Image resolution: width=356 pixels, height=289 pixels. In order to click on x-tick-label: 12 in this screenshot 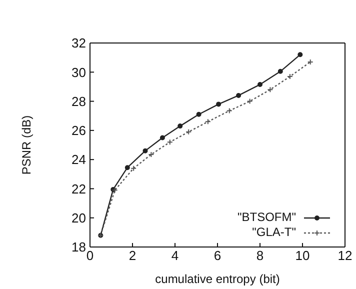, I will do `click(345, 256)`.